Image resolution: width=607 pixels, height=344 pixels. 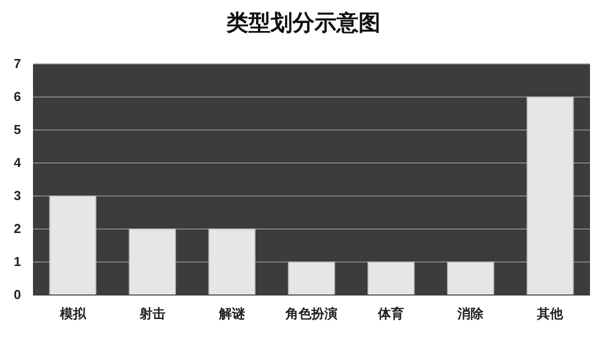 What do you see at coordinates (152, 314) in the screenshot?
I see `x-tick-label: 射击` at bounding box center [152, 314].